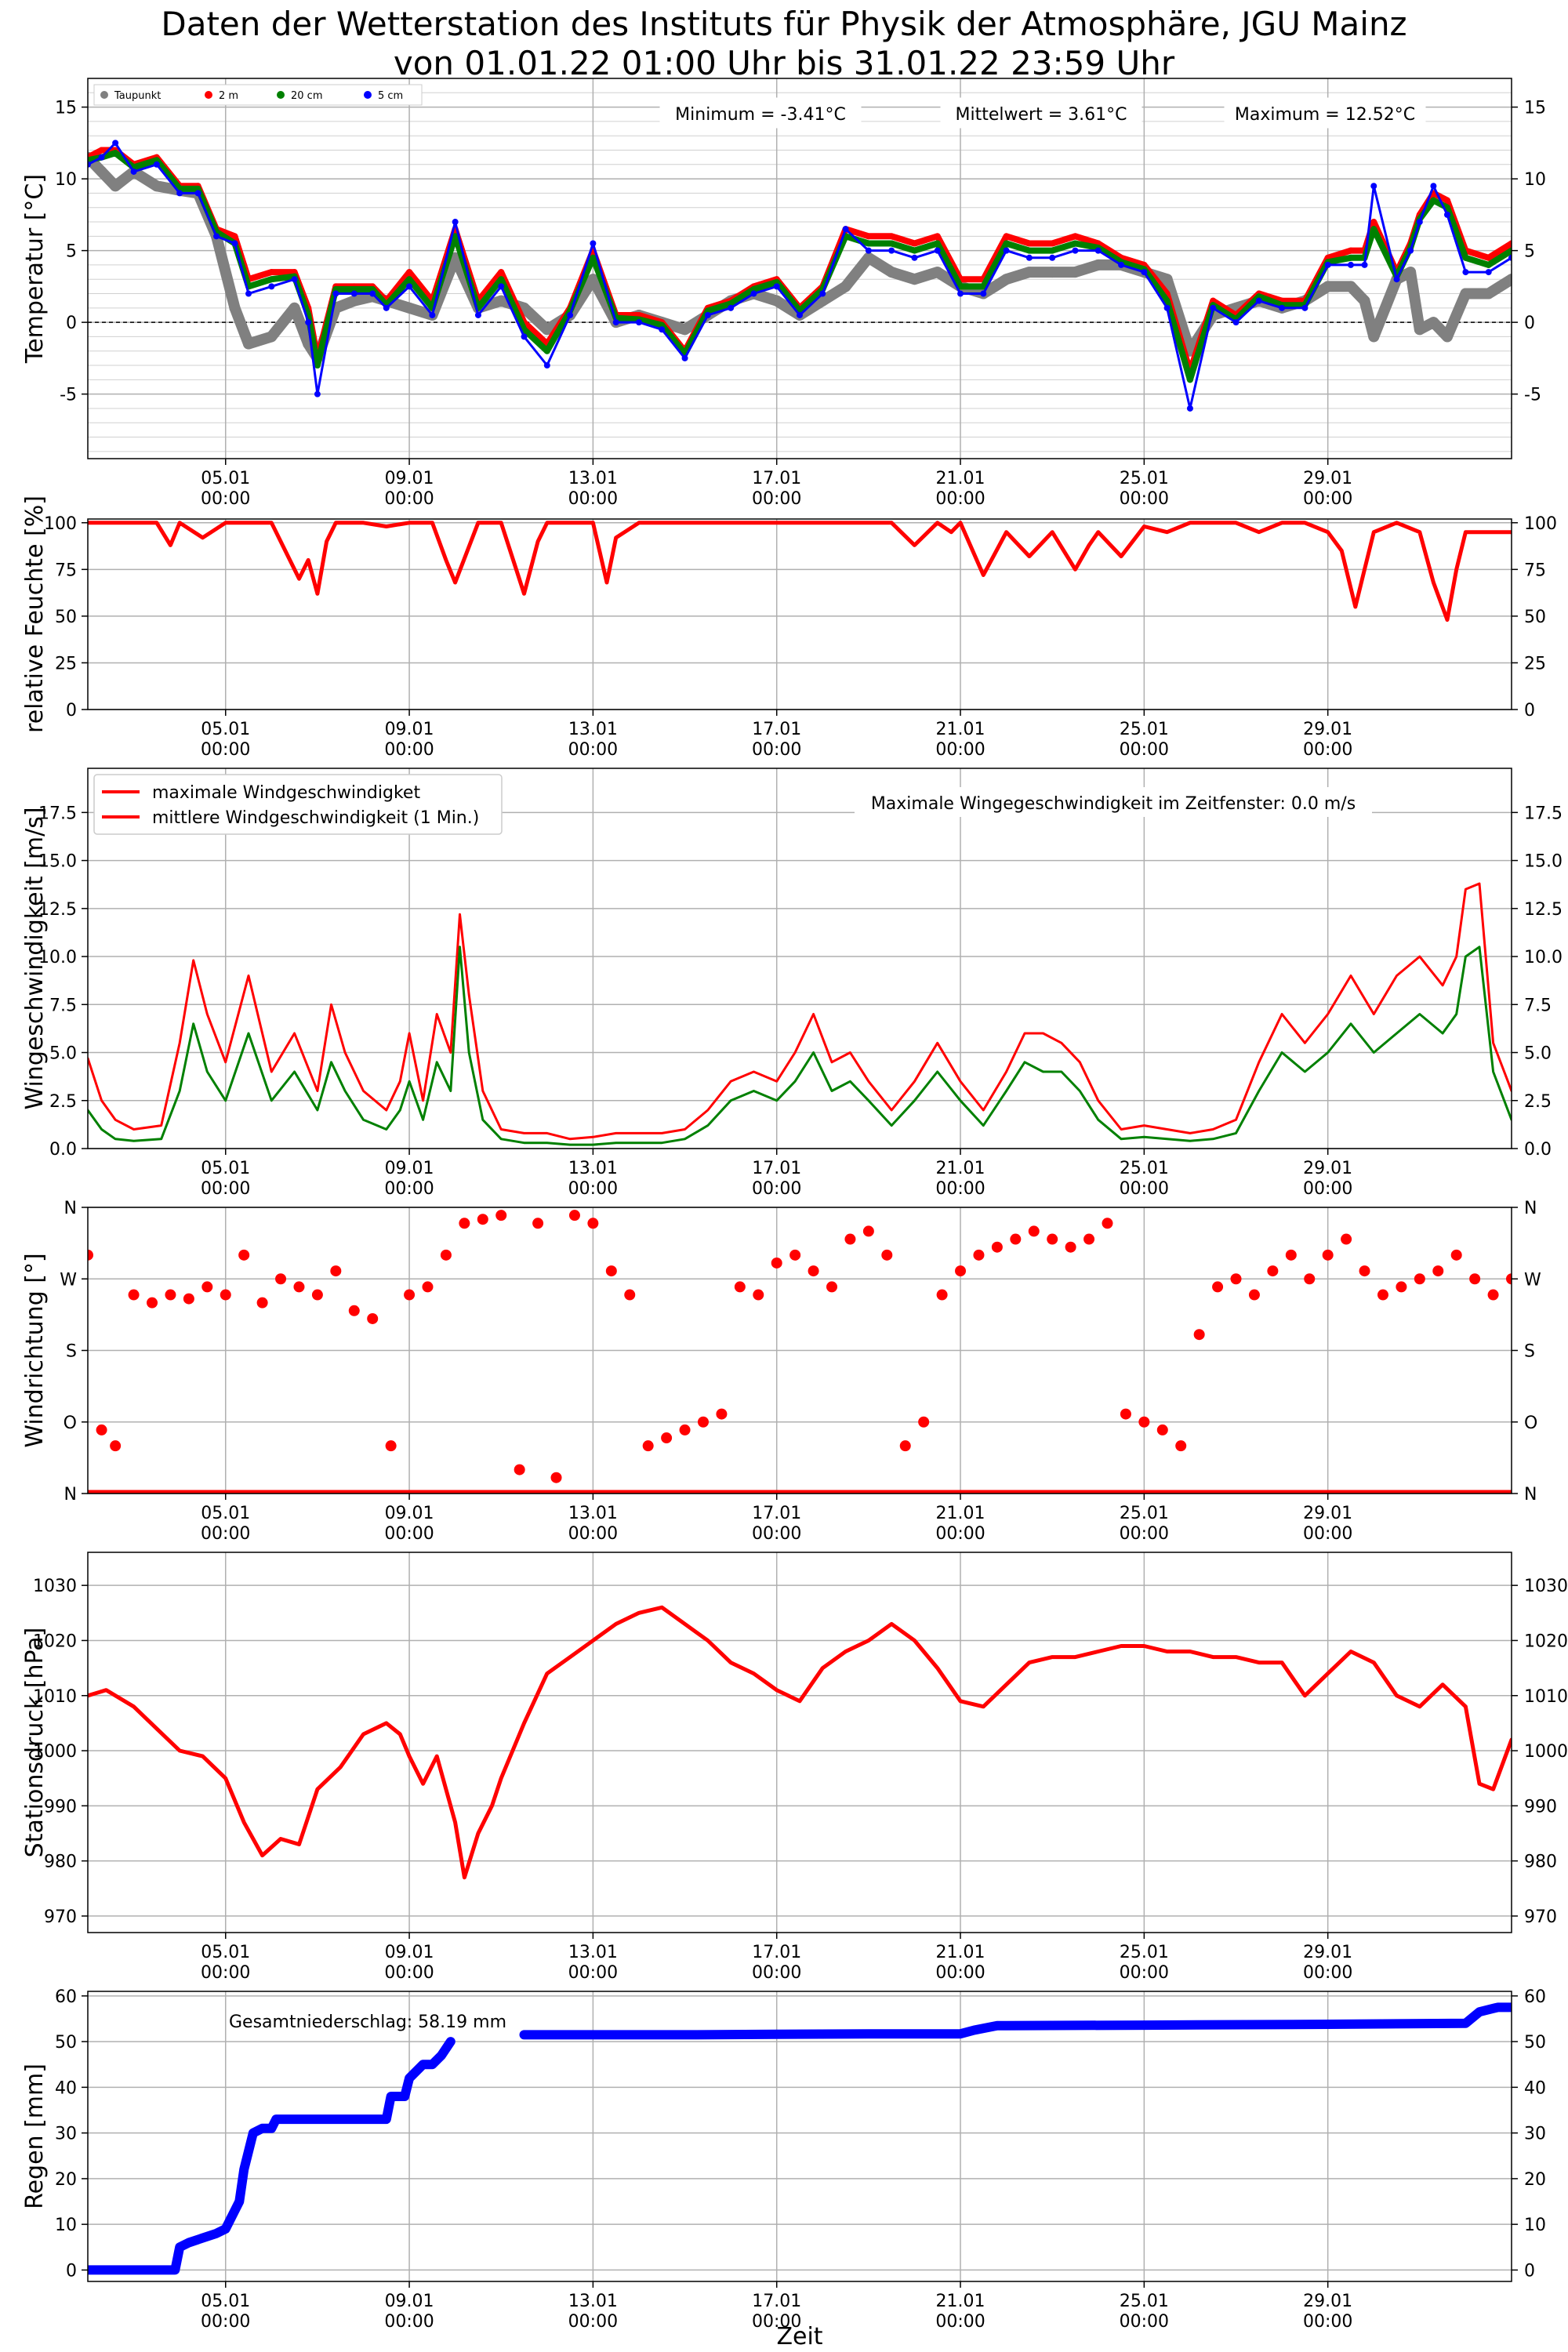  Describe the element at coordinates (66, 2134) in the screenshot. I see `y-tick-label: 30` at that location.